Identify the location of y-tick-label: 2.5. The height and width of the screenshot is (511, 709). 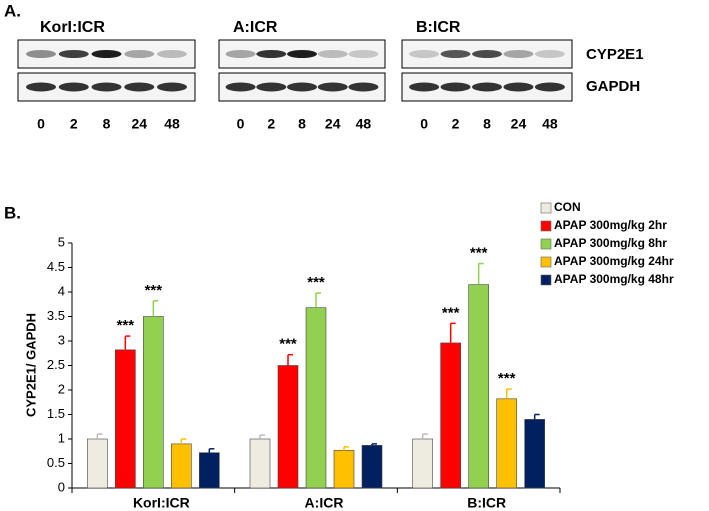
(56, 364).